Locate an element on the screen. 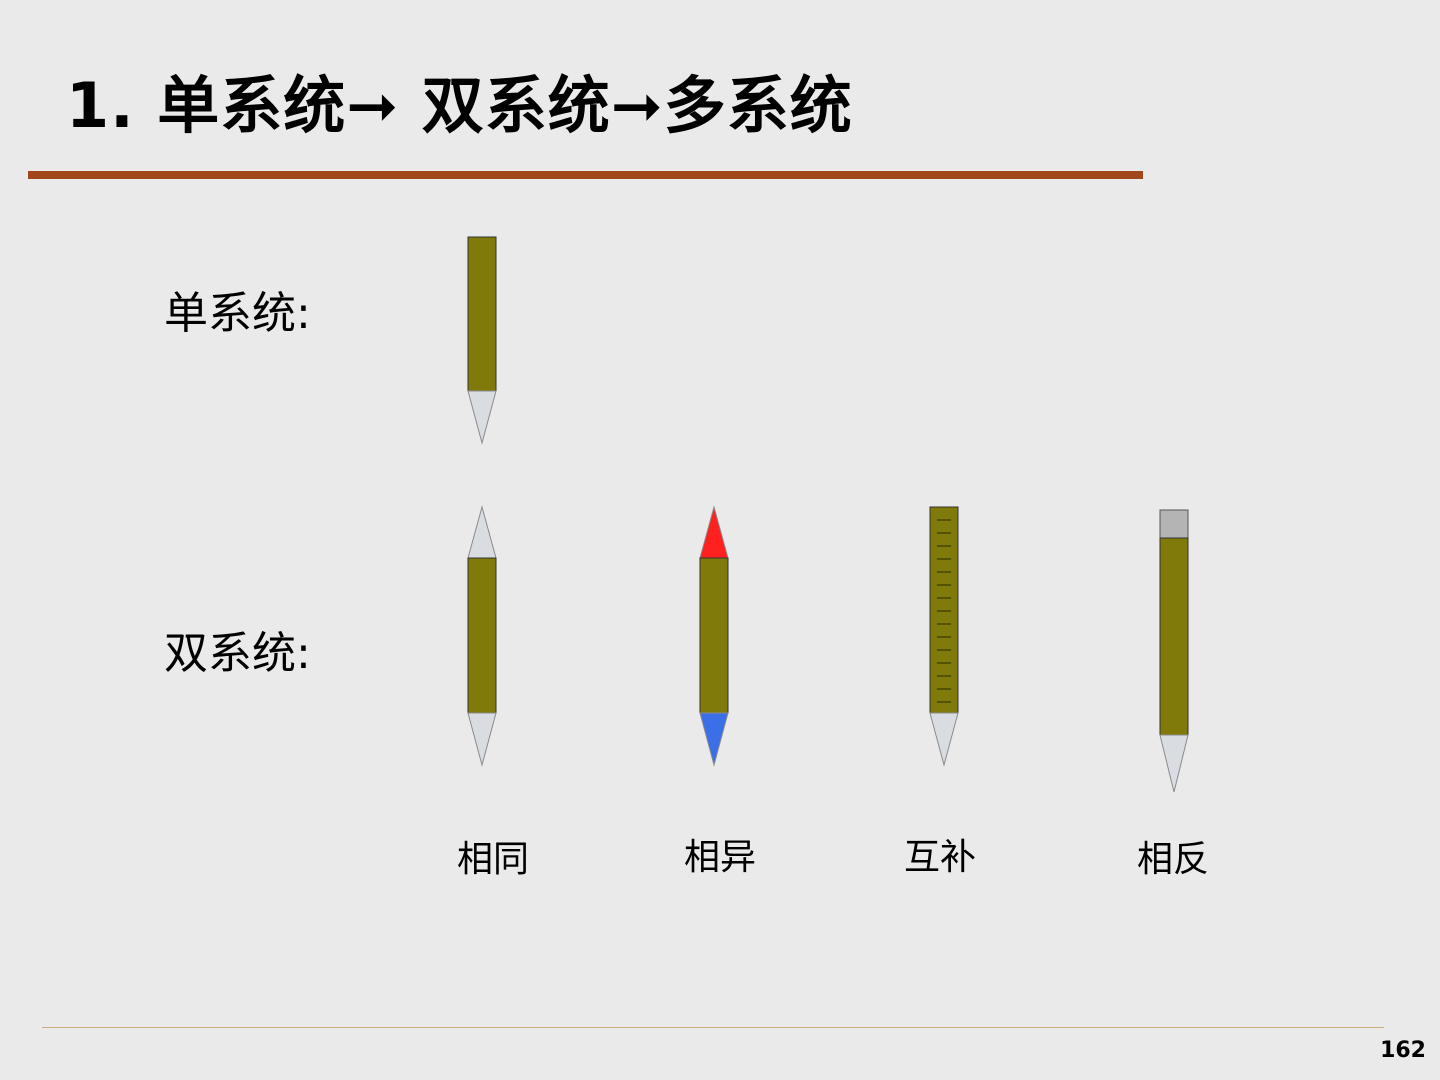 This screenshot has width=1440, height=1080. pencil-opposite-tip is located at coordinates (1174, 763).